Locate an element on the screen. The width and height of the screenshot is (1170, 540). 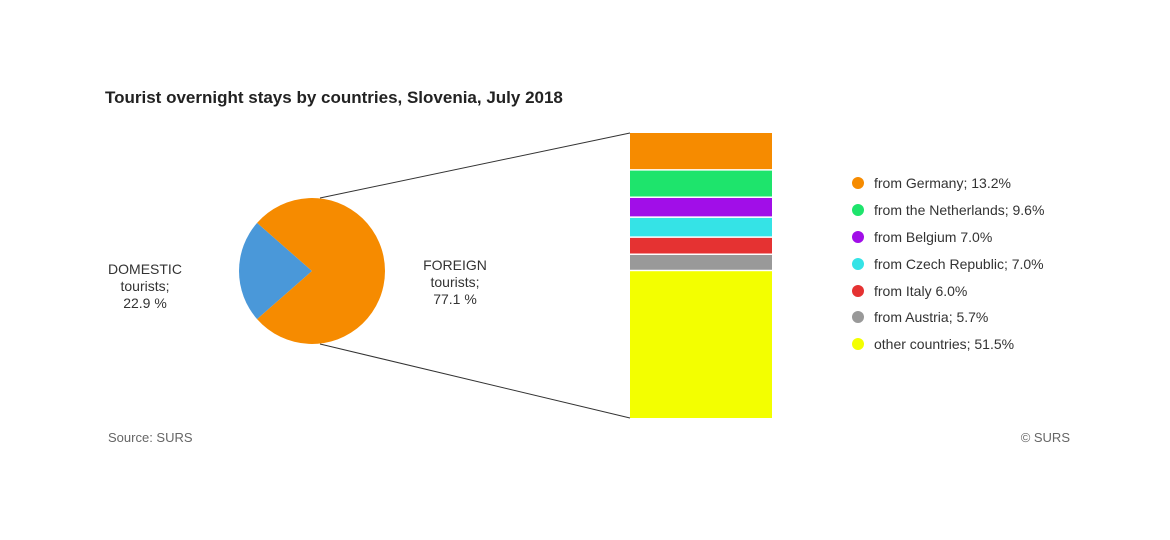
domestic-label-line-1: DOMESTIC is located at coordinates (145, 269).